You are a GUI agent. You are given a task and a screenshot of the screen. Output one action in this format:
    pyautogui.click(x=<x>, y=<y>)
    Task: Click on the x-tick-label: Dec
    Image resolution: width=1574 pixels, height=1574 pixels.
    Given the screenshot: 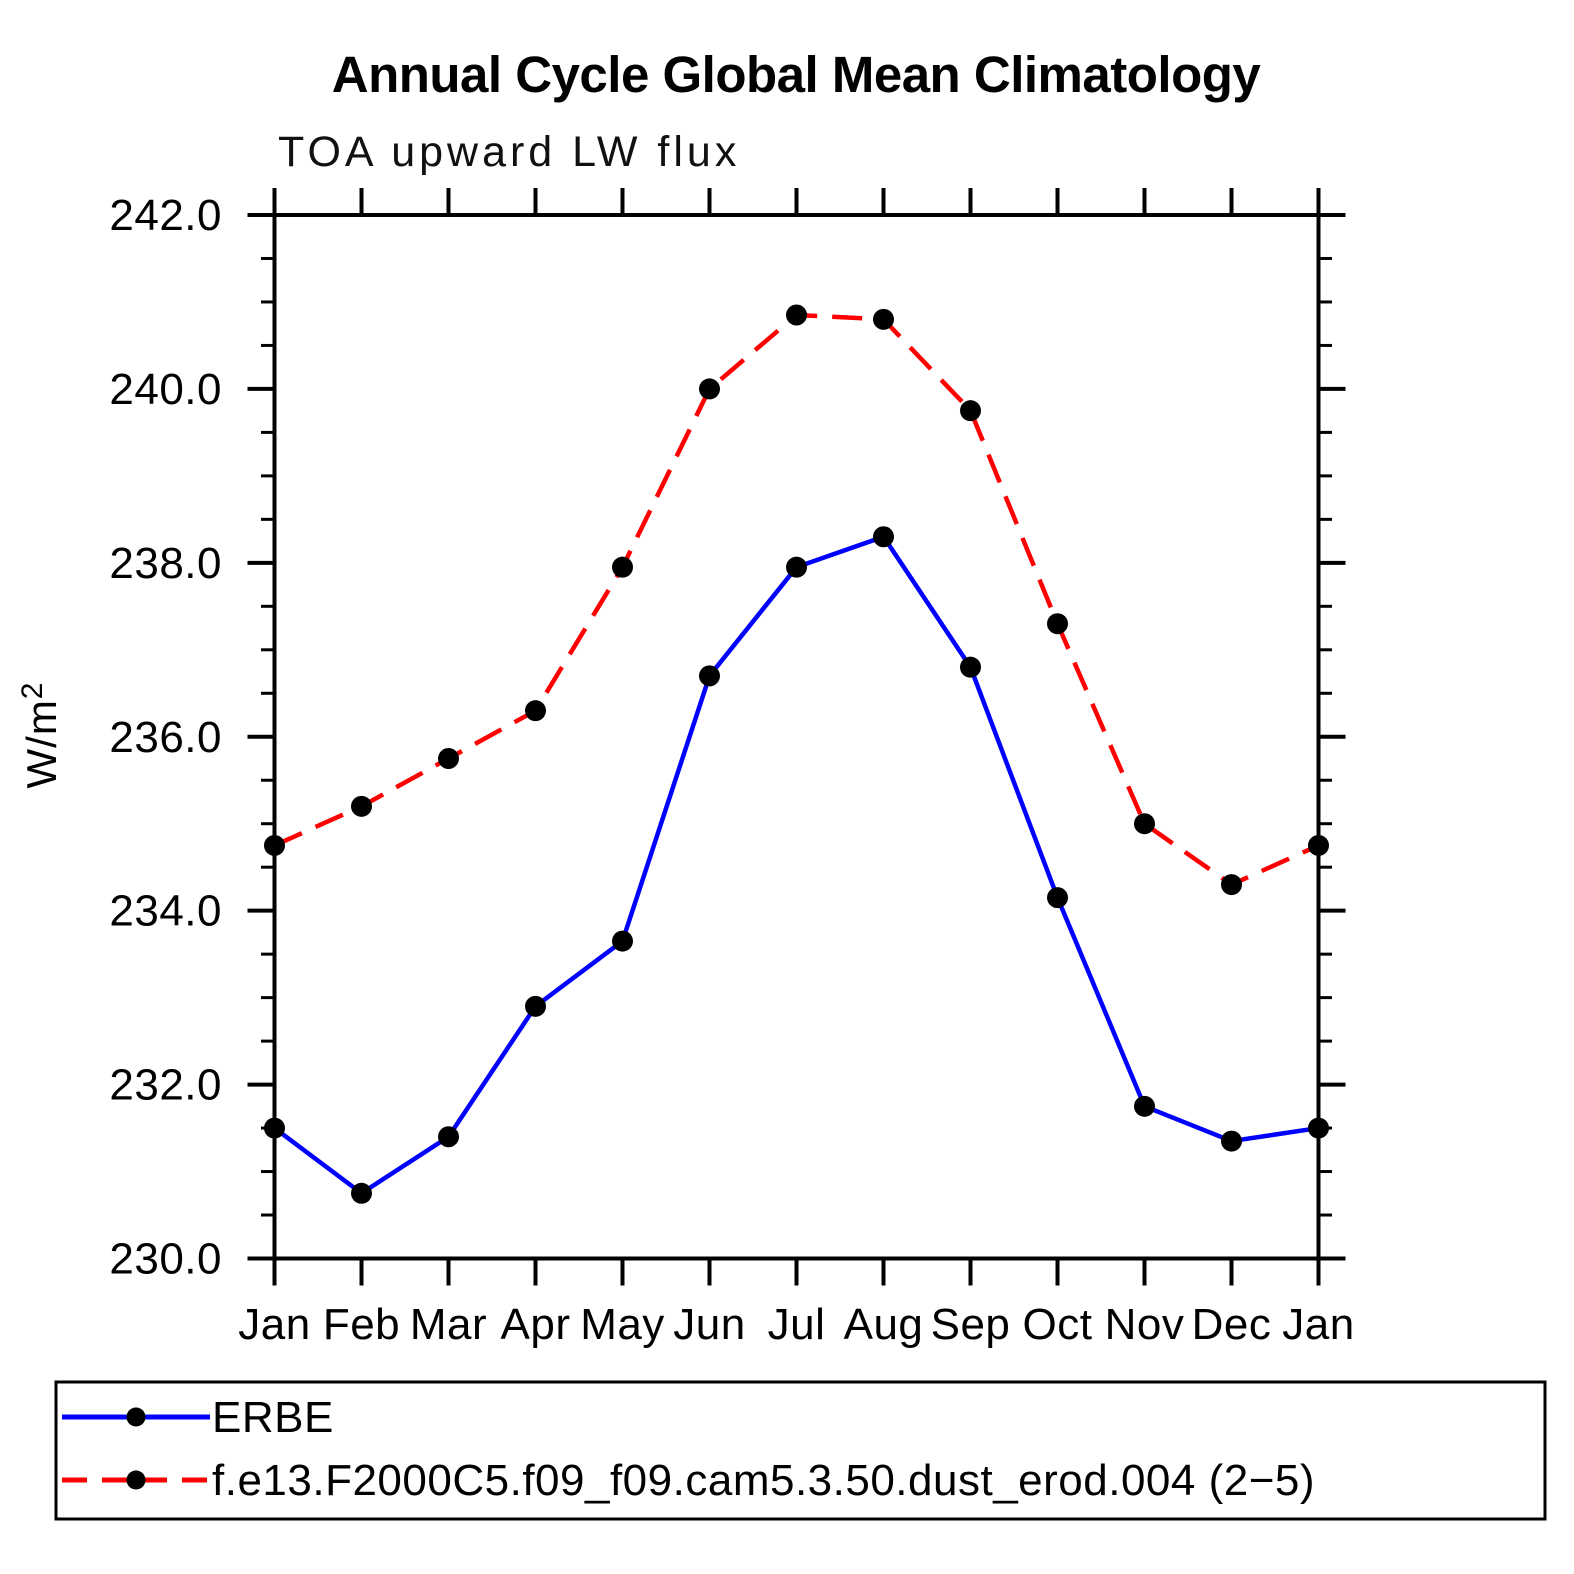 What is the action you would take?
    pyautogui.click(x=1232, y=1324)
    